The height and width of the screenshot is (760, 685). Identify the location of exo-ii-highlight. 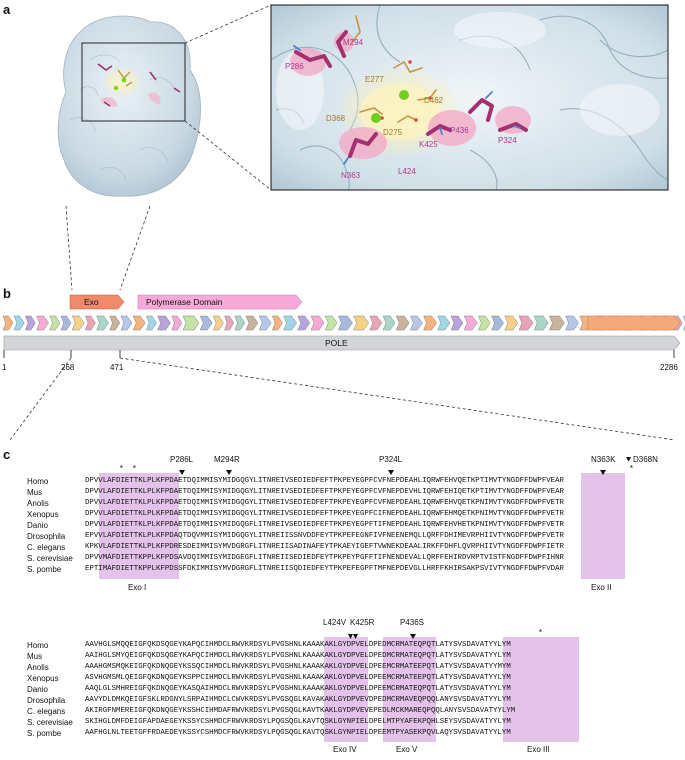
(603, 526).